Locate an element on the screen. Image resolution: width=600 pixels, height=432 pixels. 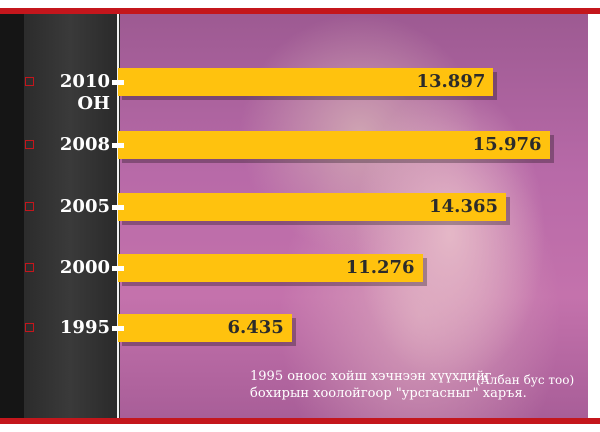
right-margin is located at coordinates (590, 216).